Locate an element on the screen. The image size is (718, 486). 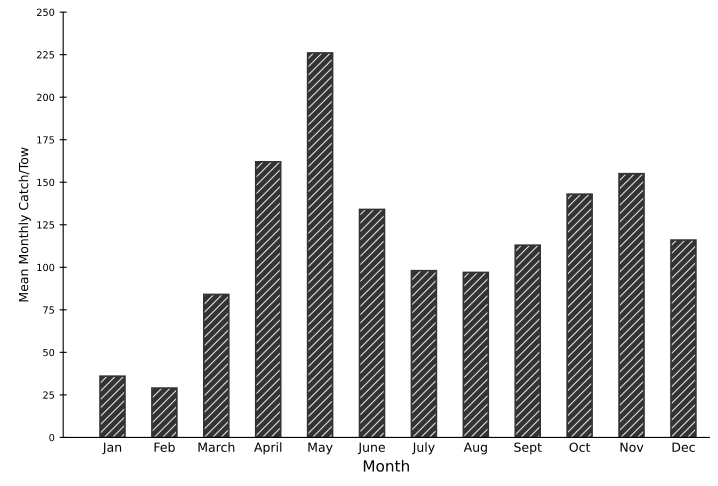
y-tick-label: 50 is located at coordinates (48, 352).